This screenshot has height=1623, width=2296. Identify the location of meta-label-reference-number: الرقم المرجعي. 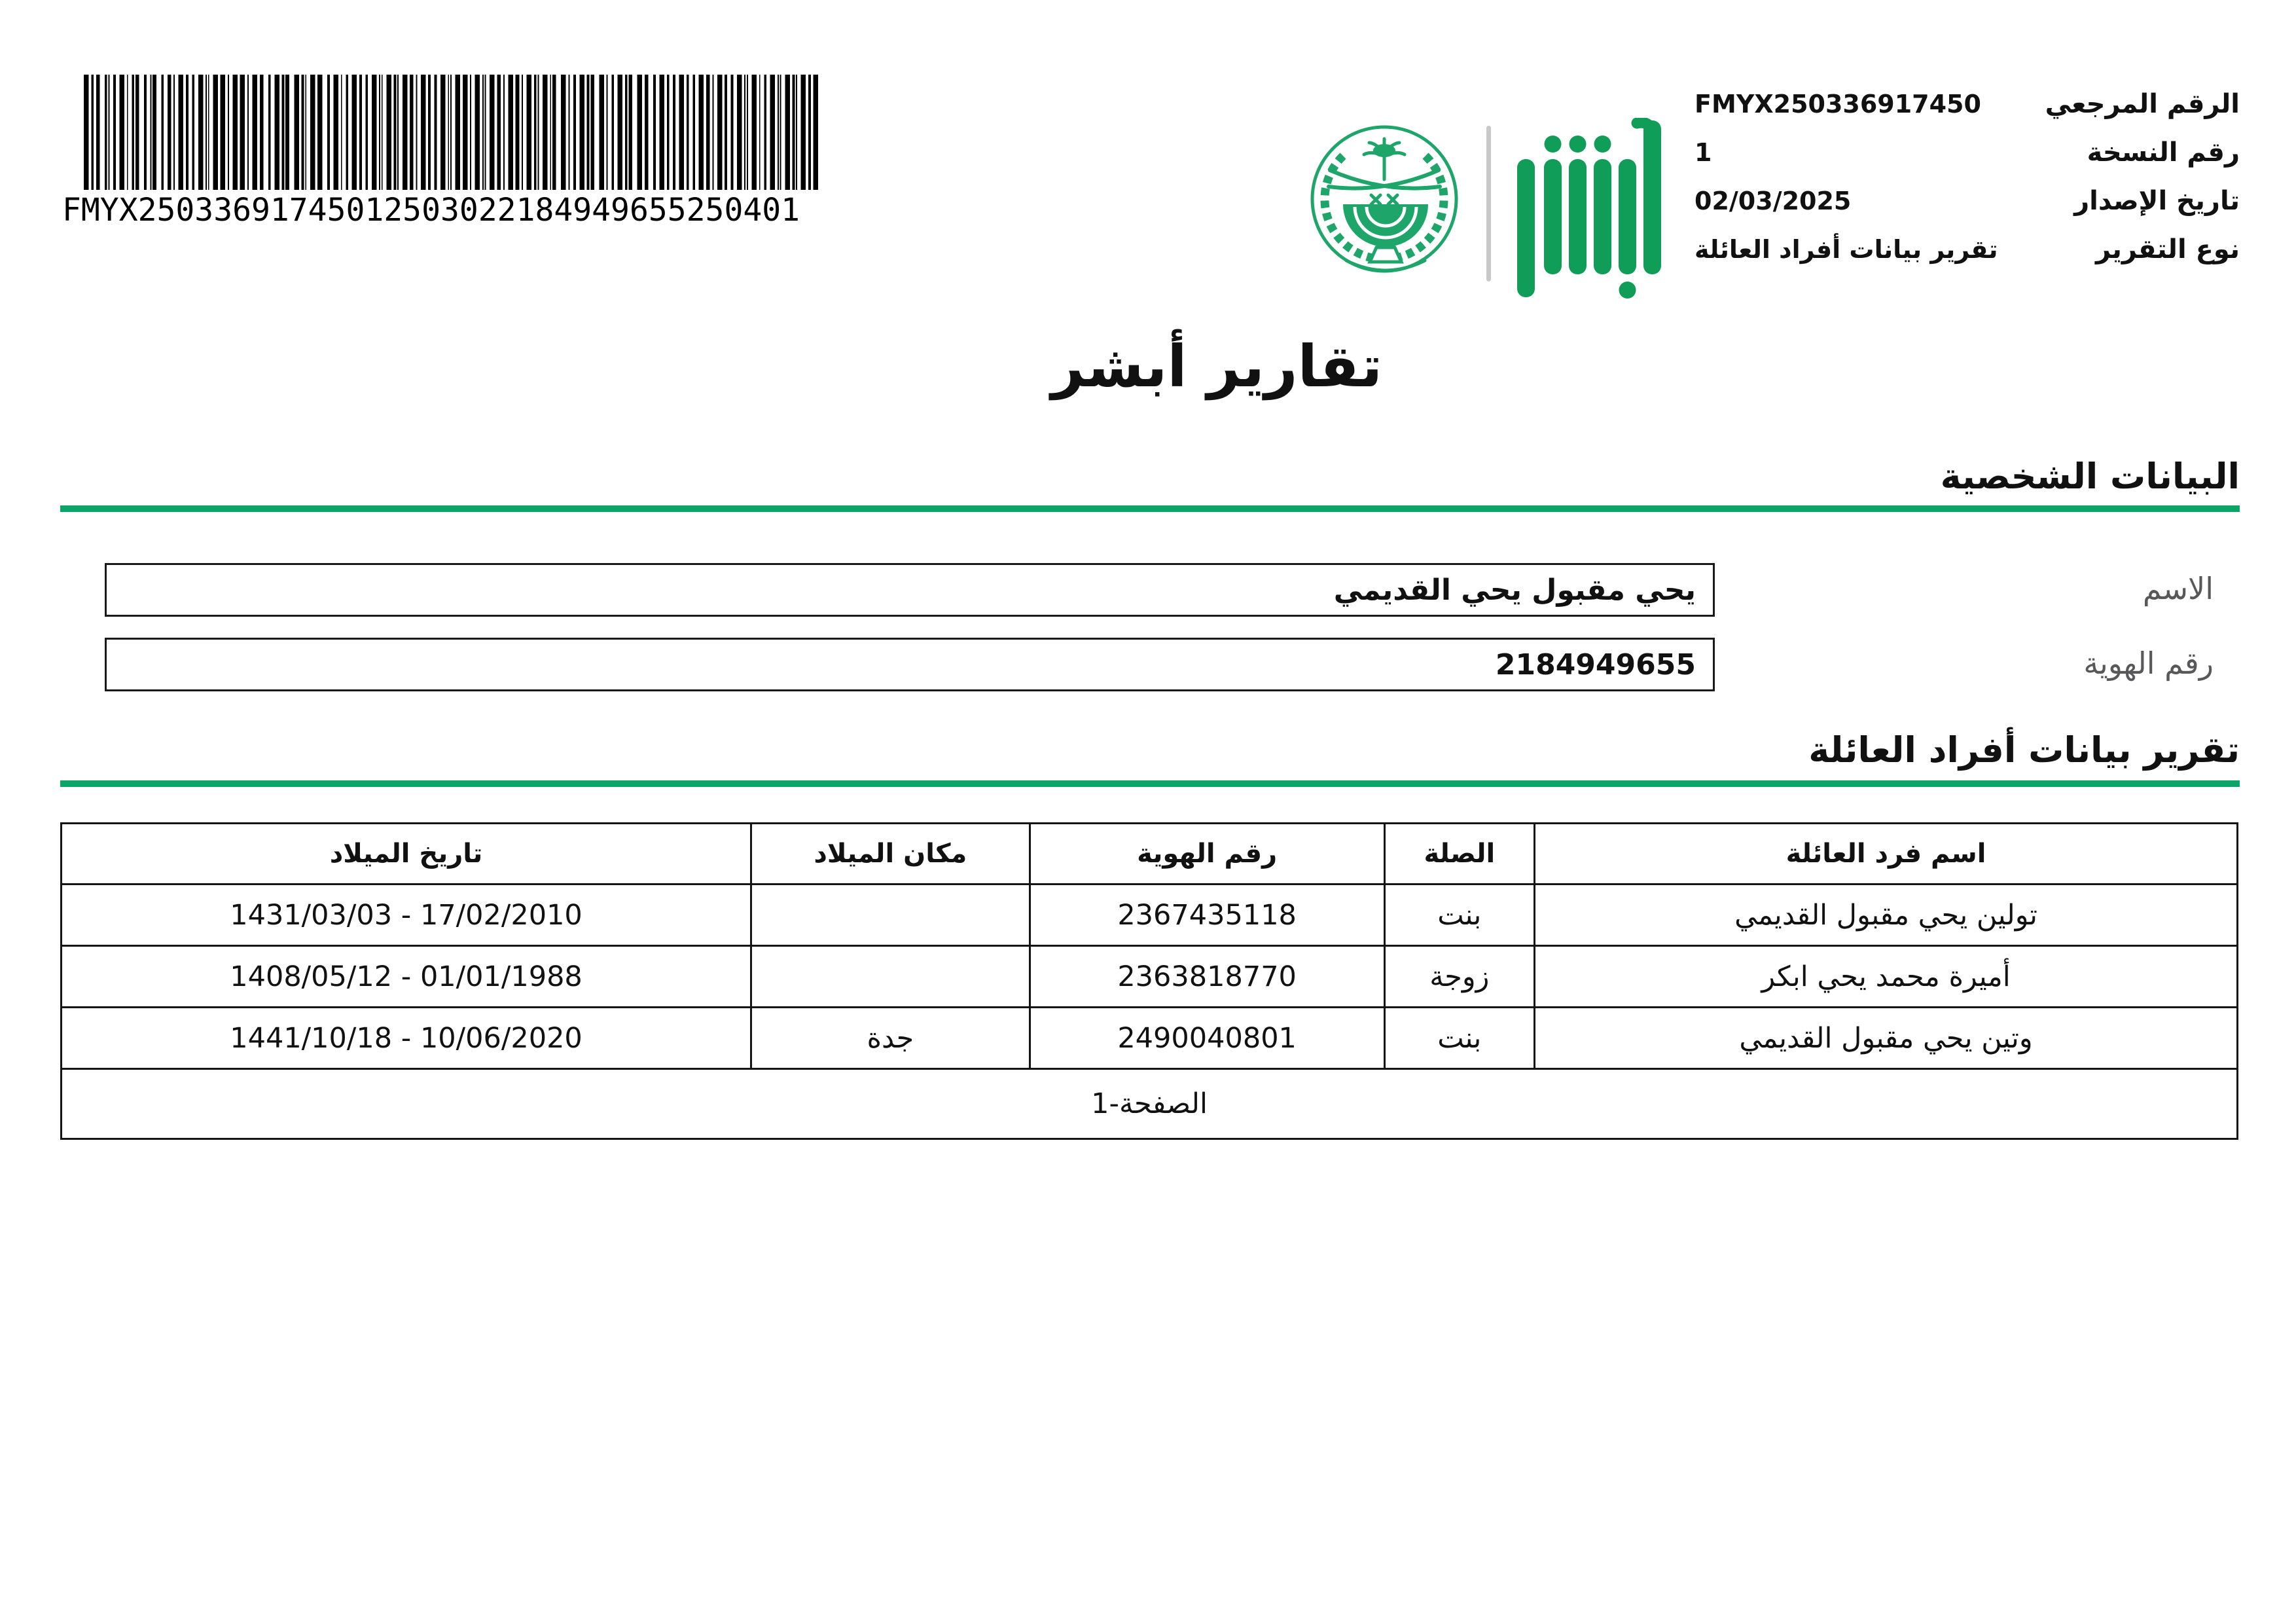
(2142, 104).